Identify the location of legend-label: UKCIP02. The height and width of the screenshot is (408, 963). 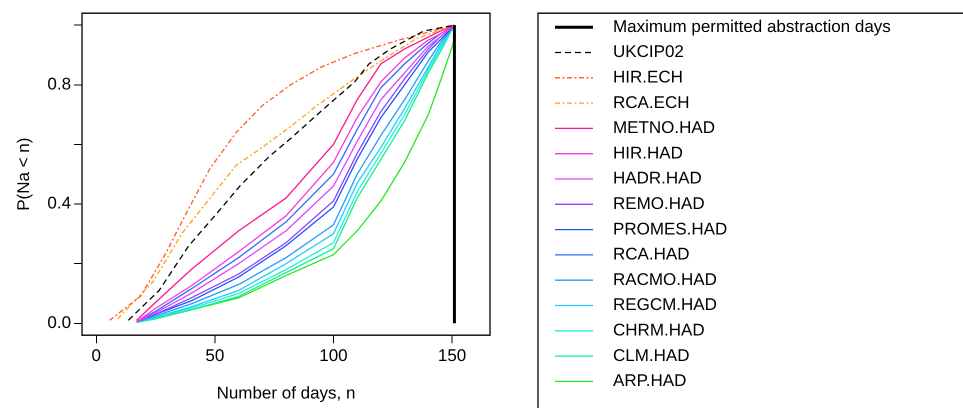
(648, 52).